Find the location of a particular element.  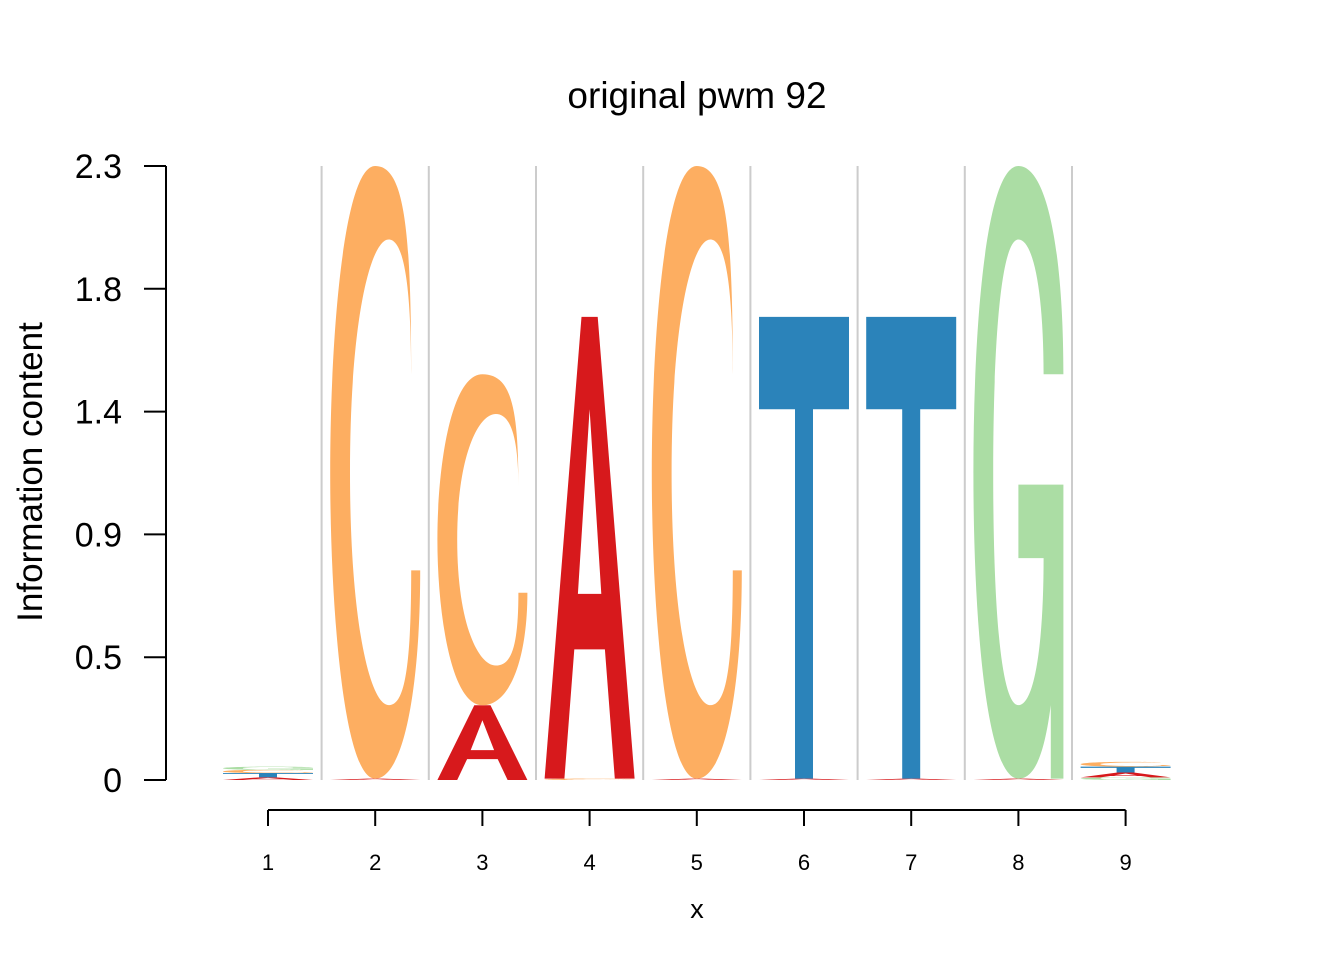

x-tick-label: 7 is located at coordinates (911, 862).